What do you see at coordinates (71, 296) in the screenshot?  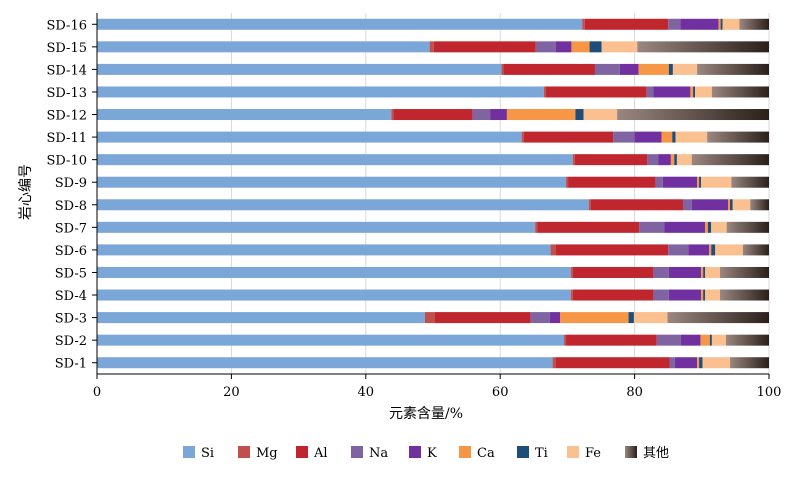 I see `y-category-label: SD-4` at bounding box center [71, 296].